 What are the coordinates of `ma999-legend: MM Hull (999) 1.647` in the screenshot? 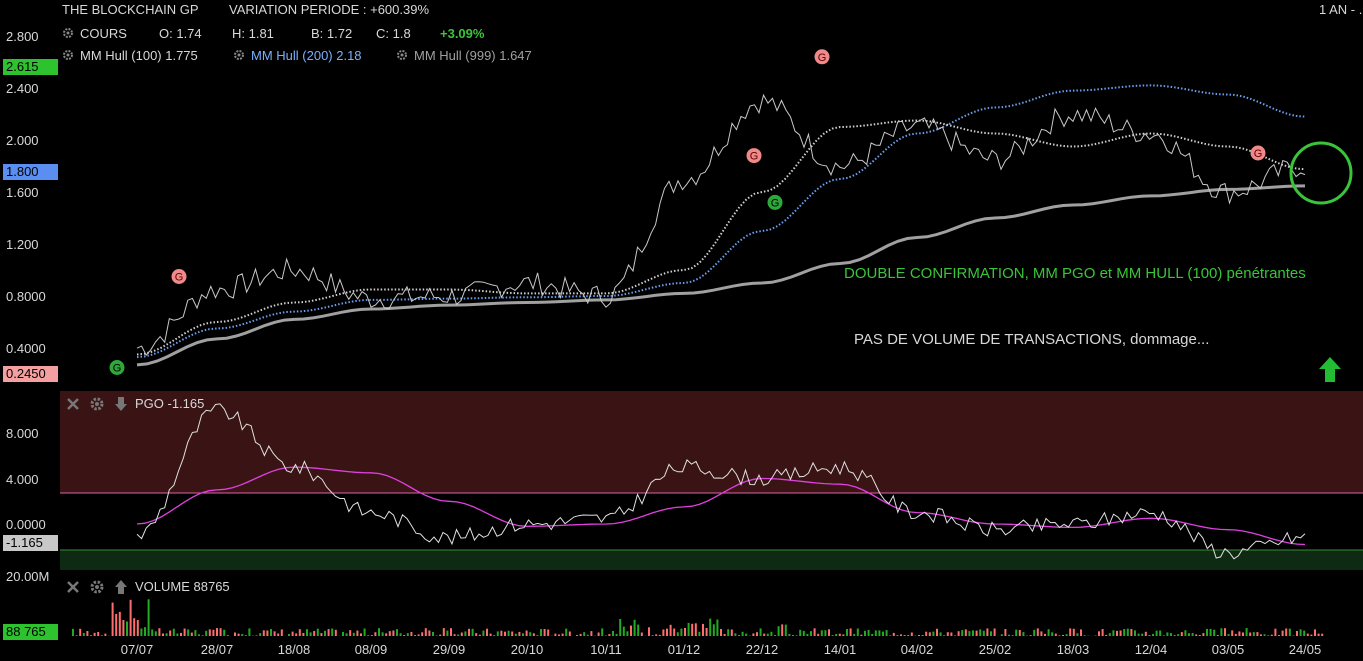 It's located at (464, 55).